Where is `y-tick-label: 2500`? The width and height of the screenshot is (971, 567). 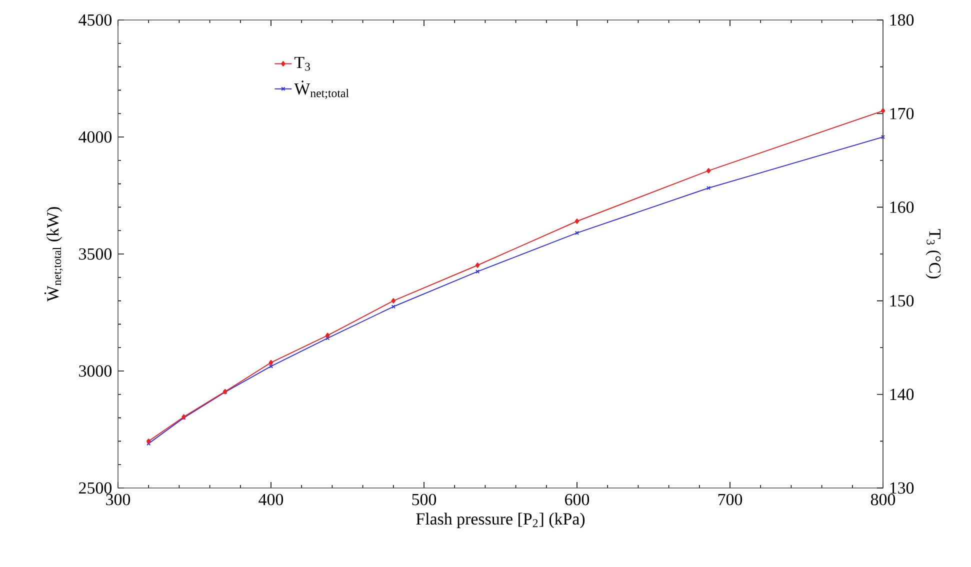
y-tick-label: 2500 is located at coordinates (95, 488).